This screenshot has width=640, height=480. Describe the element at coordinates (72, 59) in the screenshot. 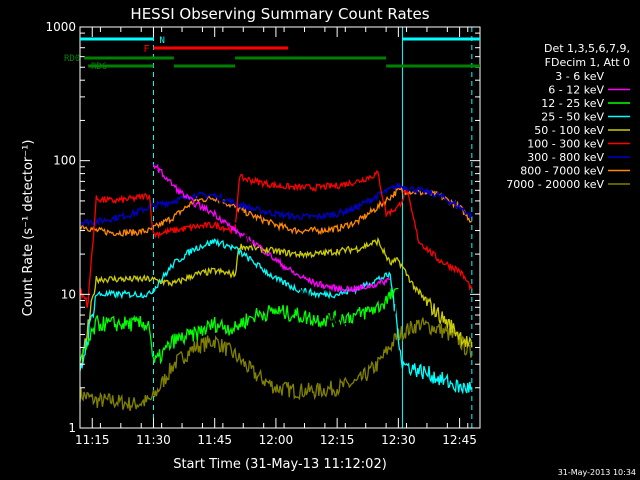

I see `flag-label-rd0: RD0` at that location.